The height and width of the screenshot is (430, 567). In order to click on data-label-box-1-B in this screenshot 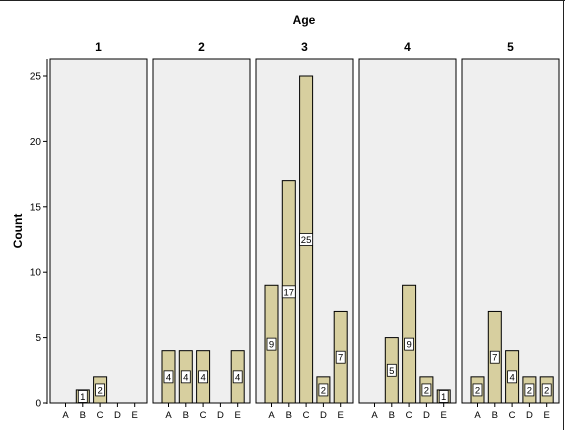, I will do `click(82, 396)`.